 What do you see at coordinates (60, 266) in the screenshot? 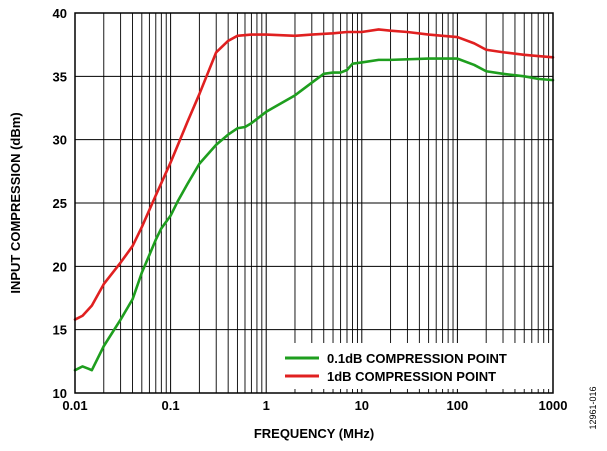
I see `y-tick-label: 20` at bounding box center [60, 266].